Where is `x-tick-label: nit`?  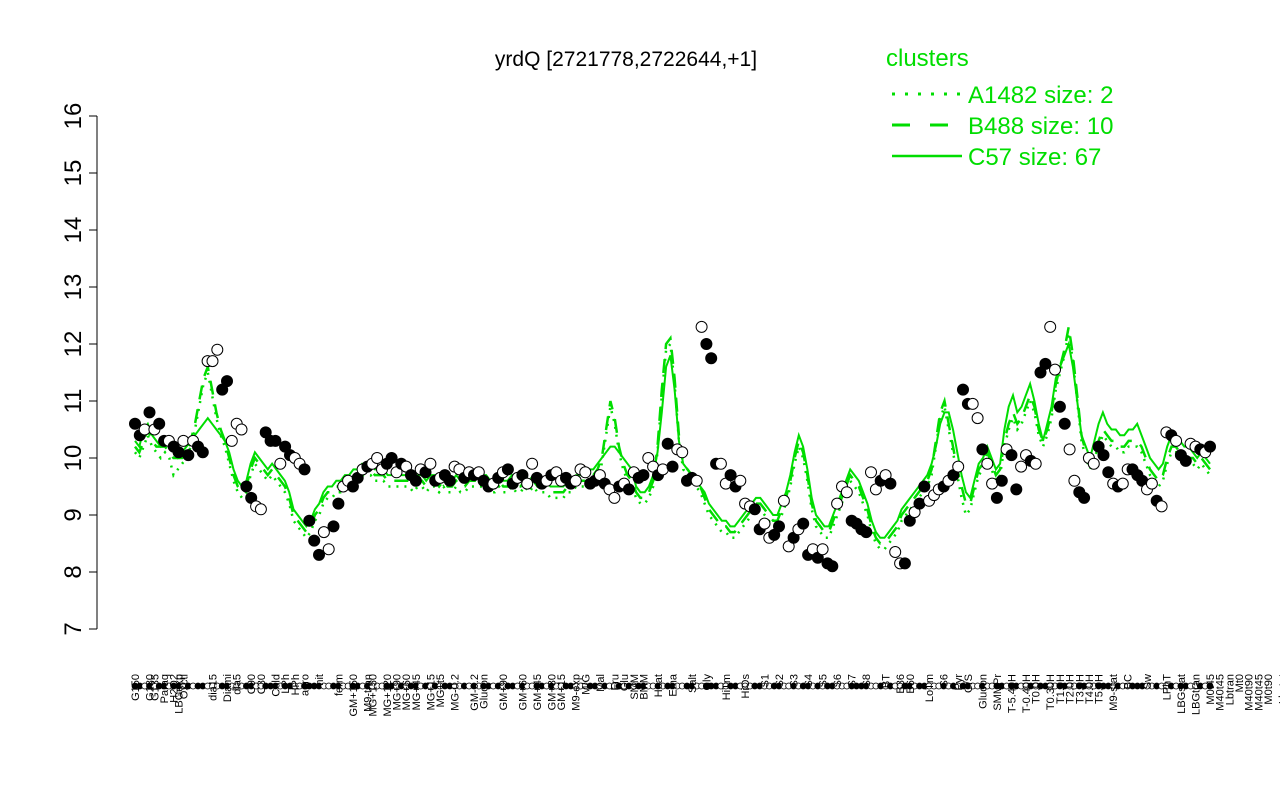
x-tick-label: nit is located at coordinates (320, 680).